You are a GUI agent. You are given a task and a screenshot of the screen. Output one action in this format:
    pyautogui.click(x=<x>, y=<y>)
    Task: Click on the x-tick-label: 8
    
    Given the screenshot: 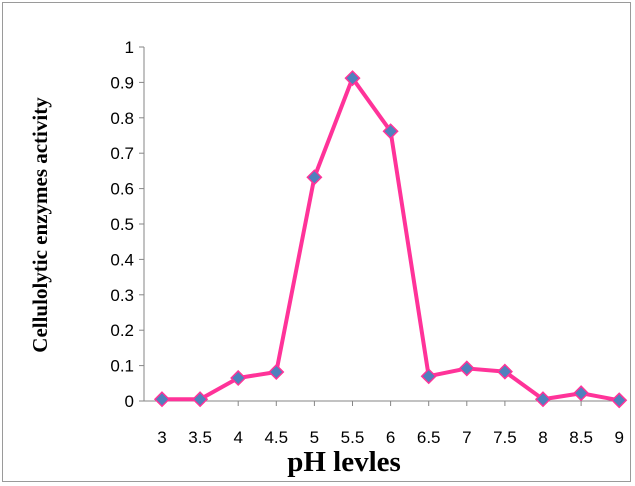 What is the action you would take?
    pyautogui.click(x=542, y=437)
    